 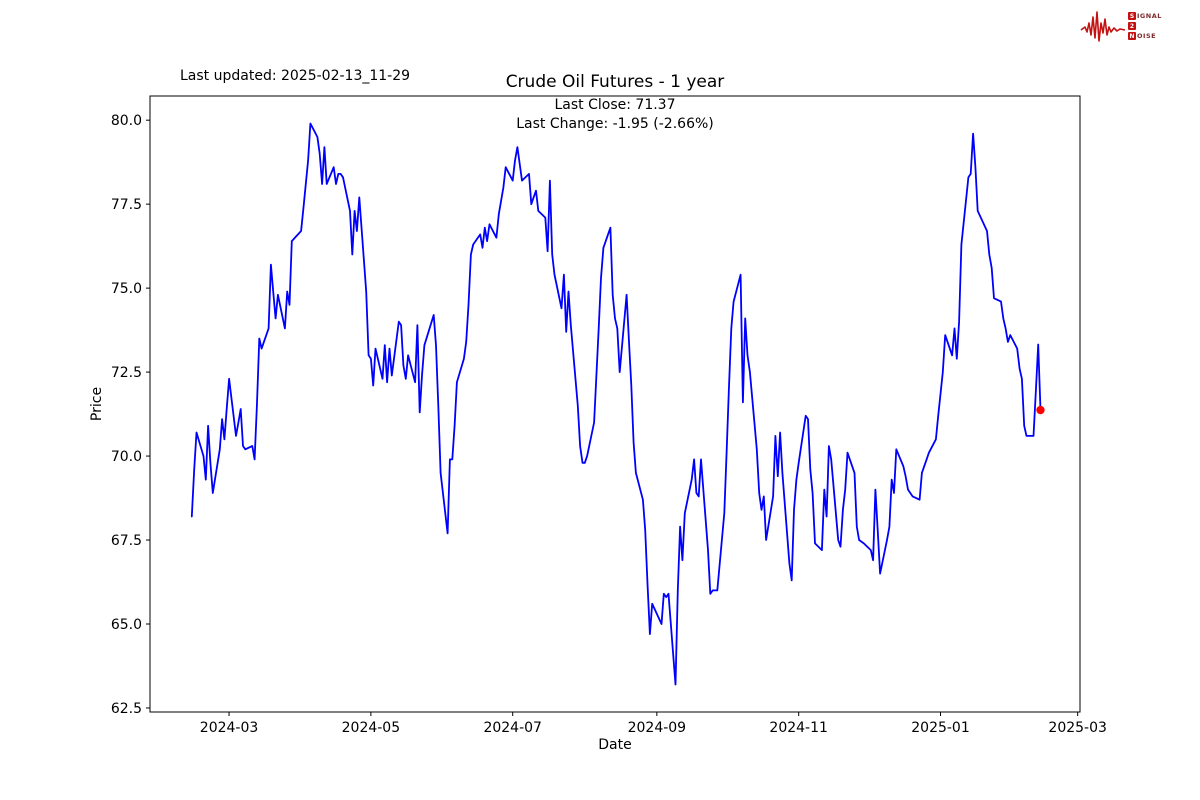 I want to click on y-tick-label: 77.5, so click(x=126, y=205).